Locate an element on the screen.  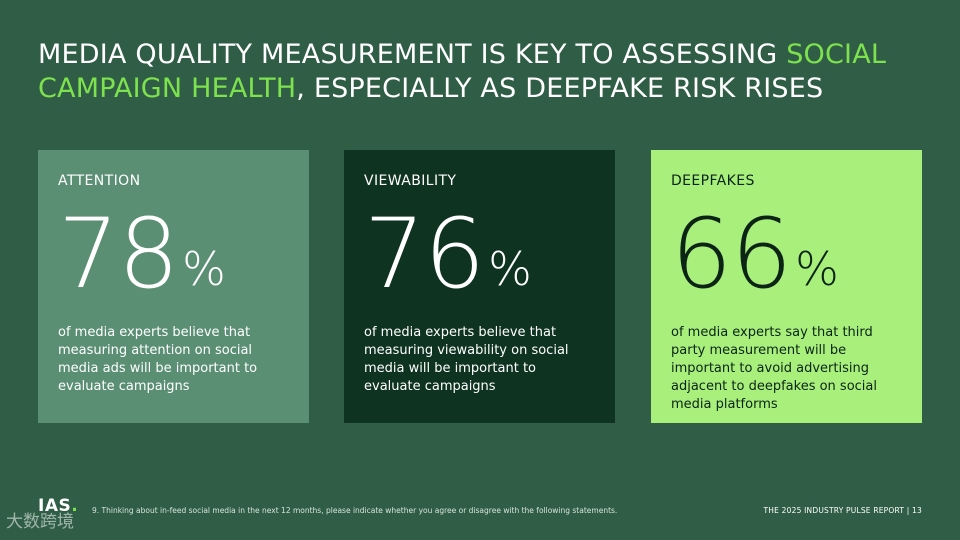
stat: 76 % is located at coordinates (479, 252).